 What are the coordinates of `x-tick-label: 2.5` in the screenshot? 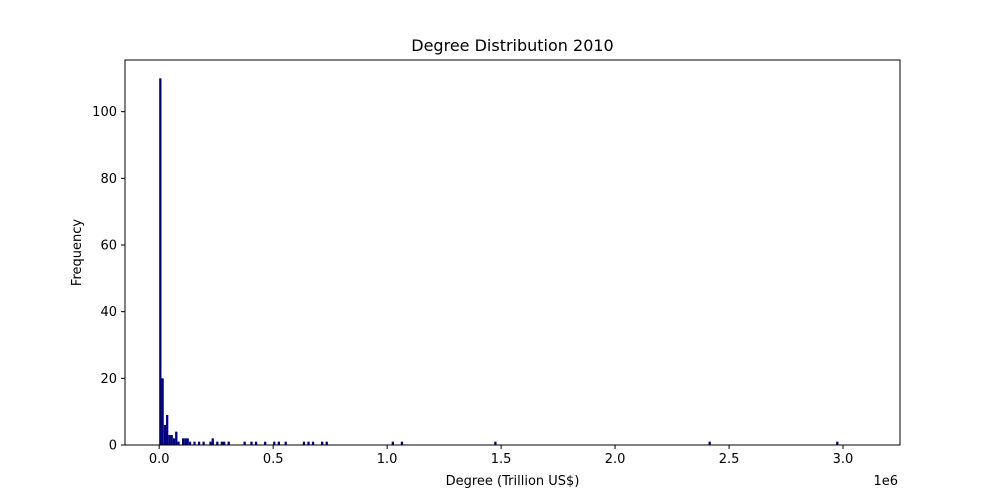 It's located at (729, 459).